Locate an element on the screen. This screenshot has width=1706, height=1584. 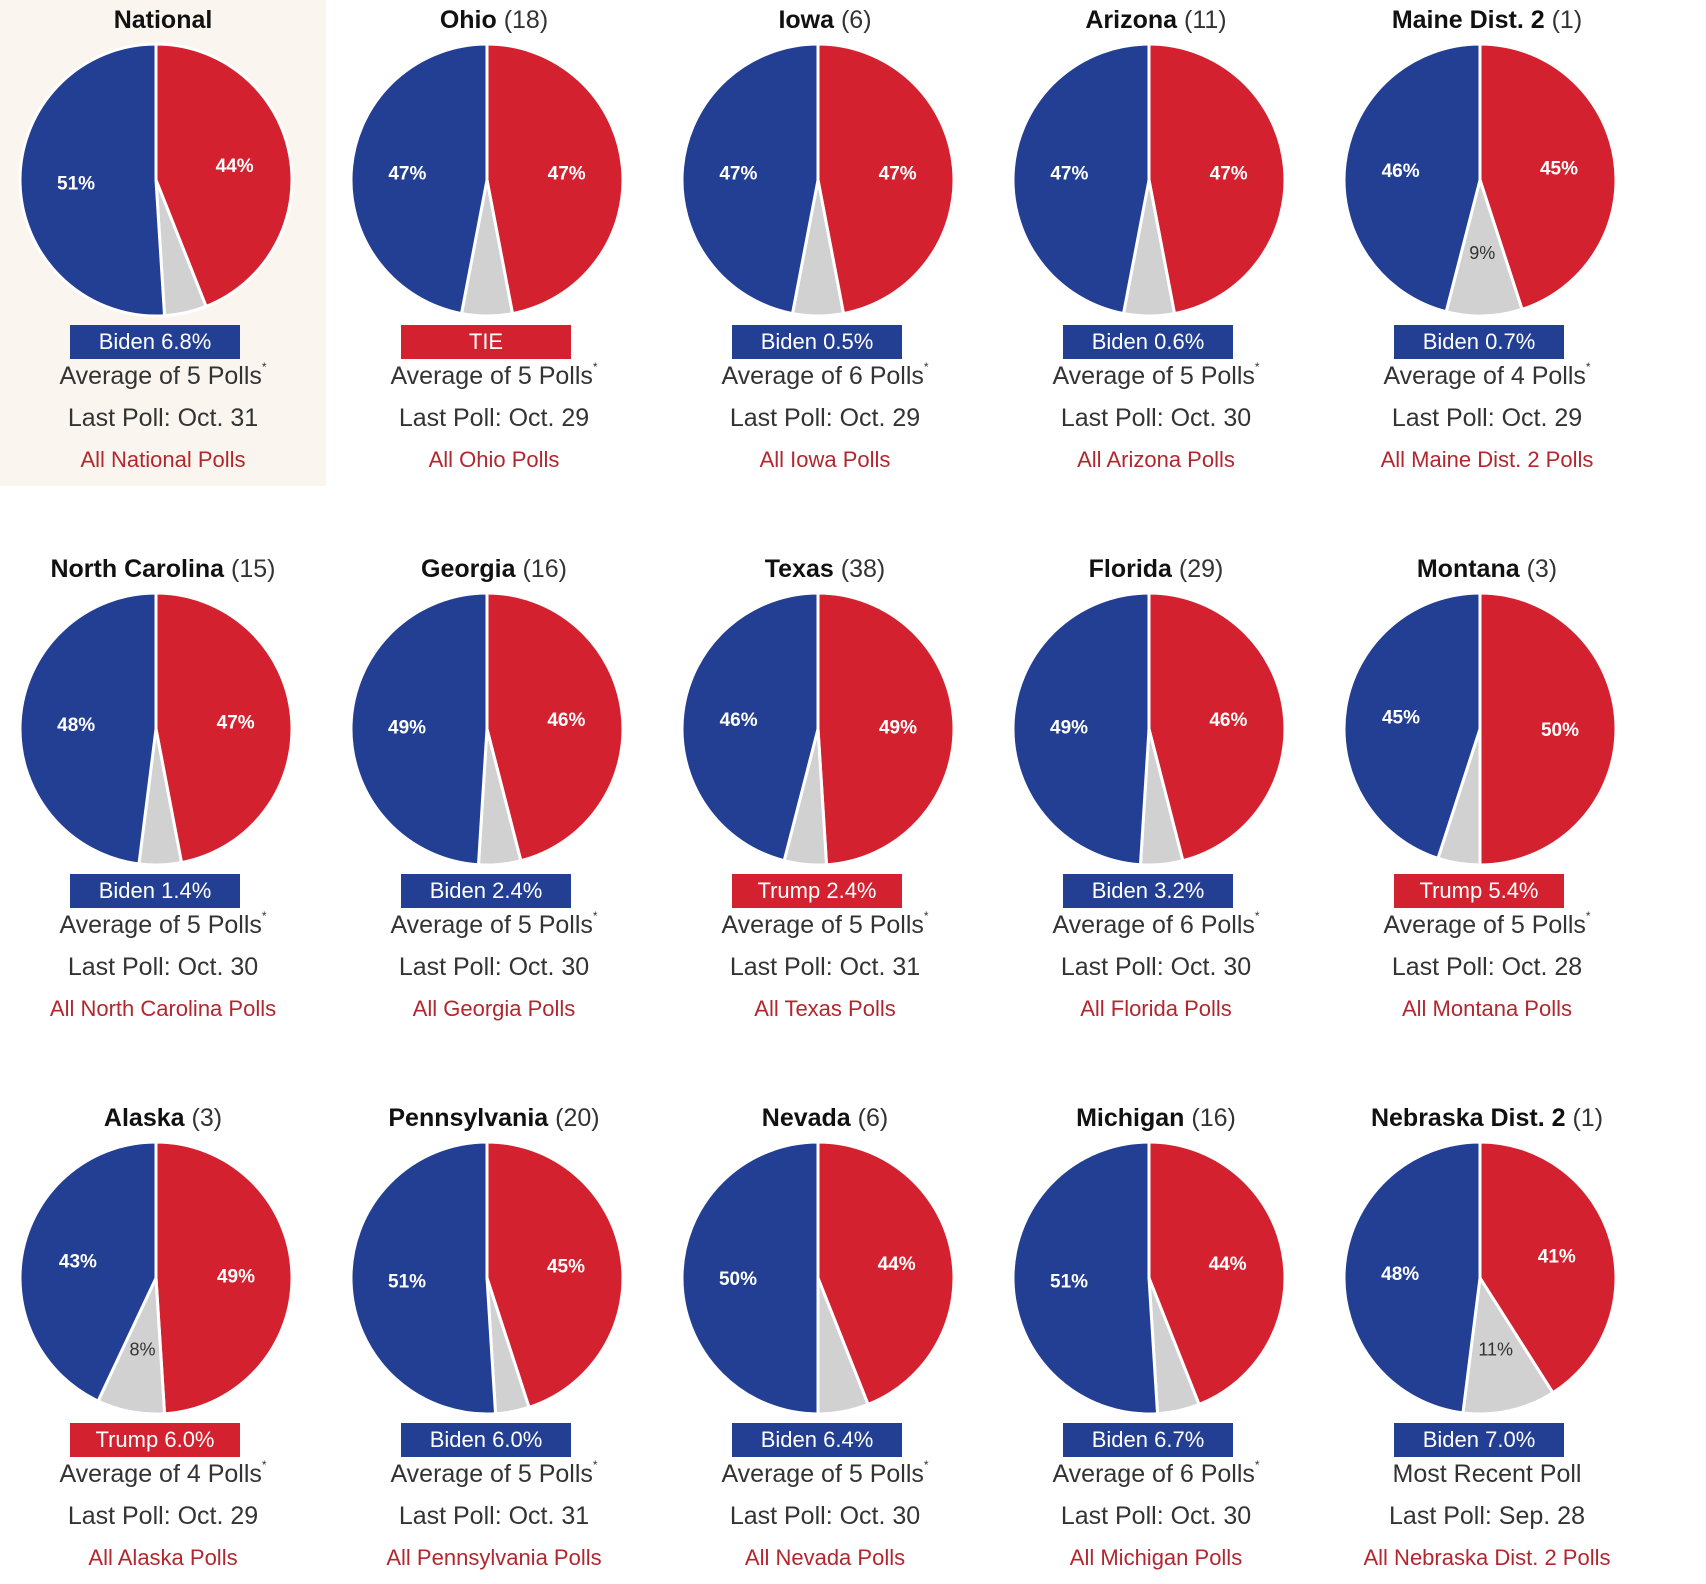
all-polls-link: All Nevada Polls is located at coordinates (825, 1557).